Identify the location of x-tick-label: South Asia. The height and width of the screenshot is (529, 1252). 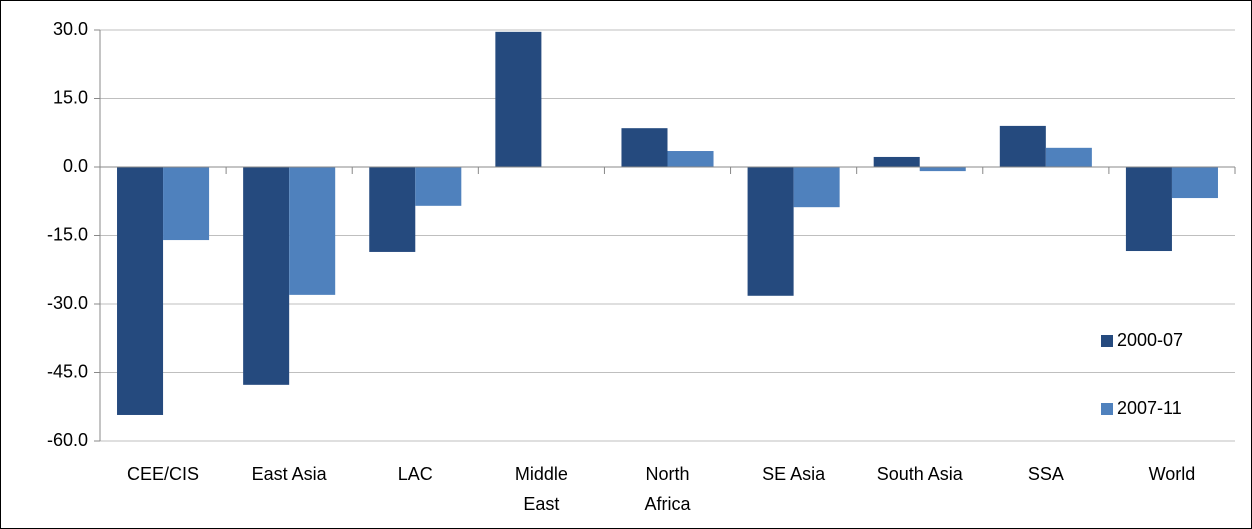
(920, 474).